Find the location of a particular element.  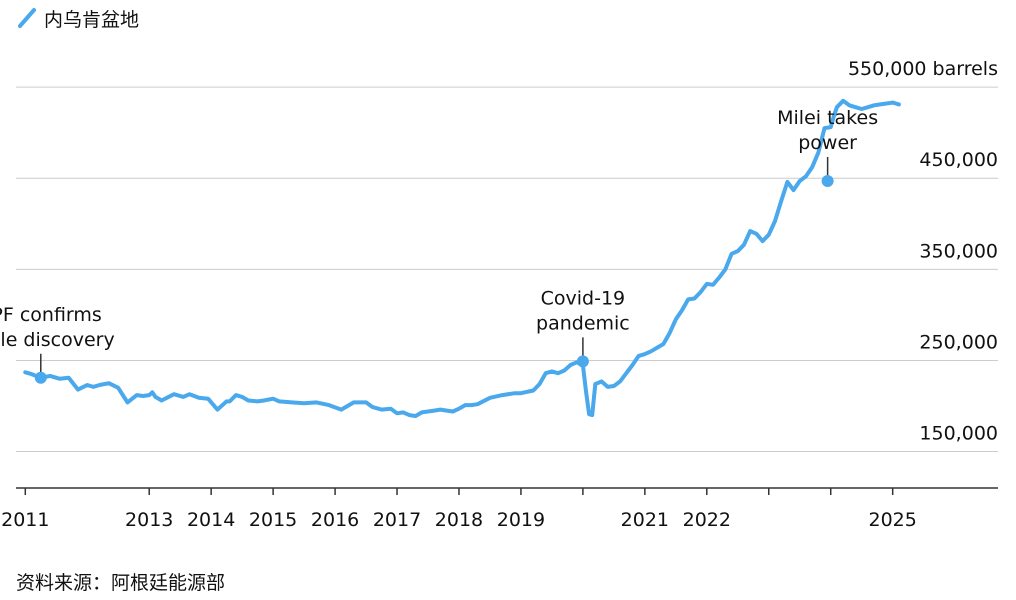

x-tick-label: 2021 is located at coordinates (645, 520).